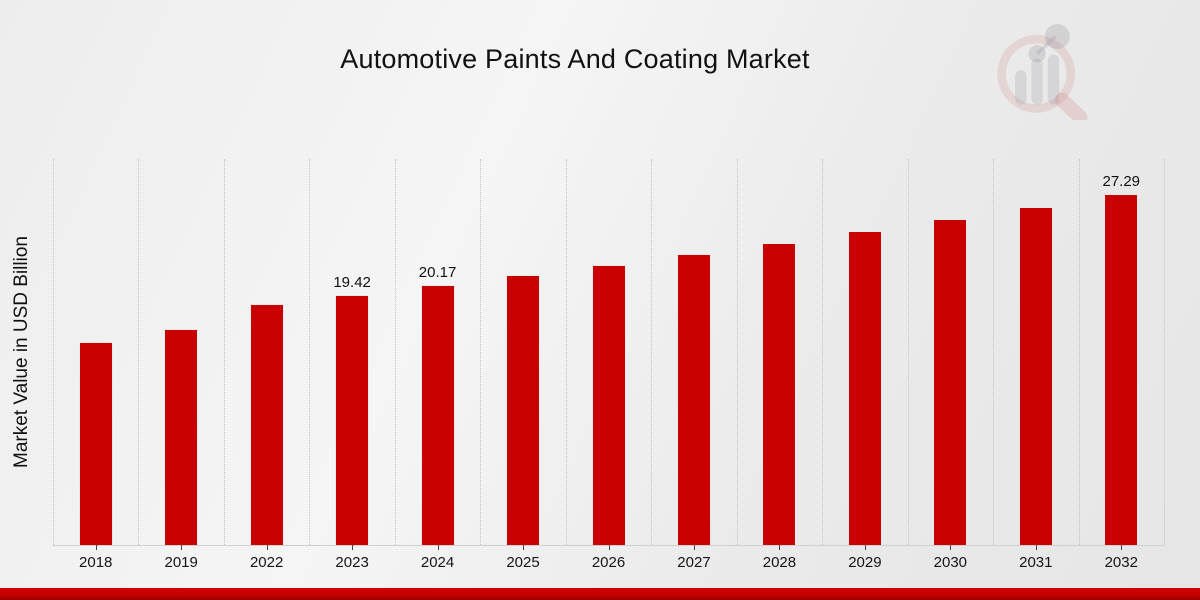  What do you see at coordinates (950, 562) in the screenshot?
I see `x-tick-label-2030: 2030` at bounding box center [950, 562].